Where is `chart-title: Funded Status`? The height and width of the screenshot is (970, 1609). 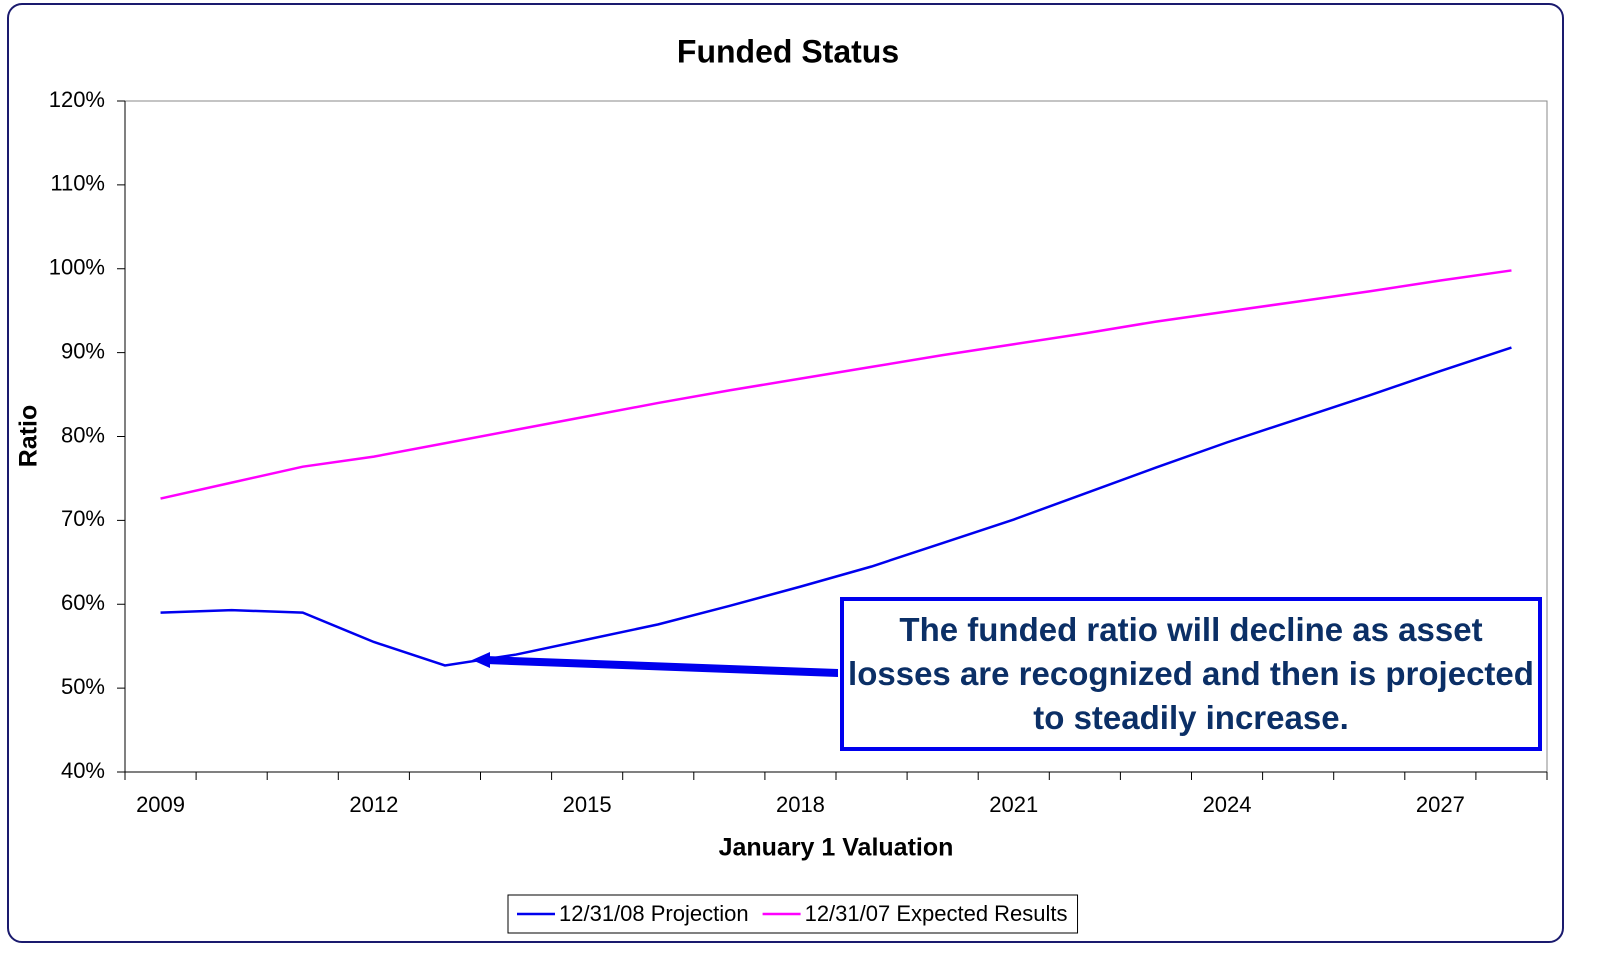
chart-title: Funded Status is located at coordinates (788, 51).